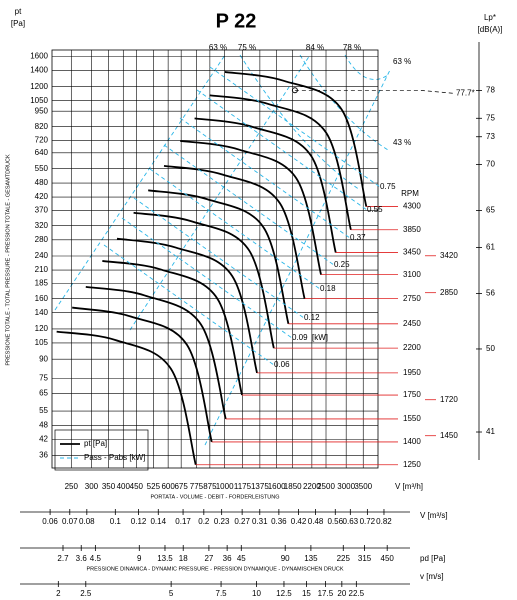 Image resolution: width=517 pixels, height=600 pixels. Describe the element at coordinates (352, 47) in the screenshot. I see `efficiency-label: 78 %` at that location.